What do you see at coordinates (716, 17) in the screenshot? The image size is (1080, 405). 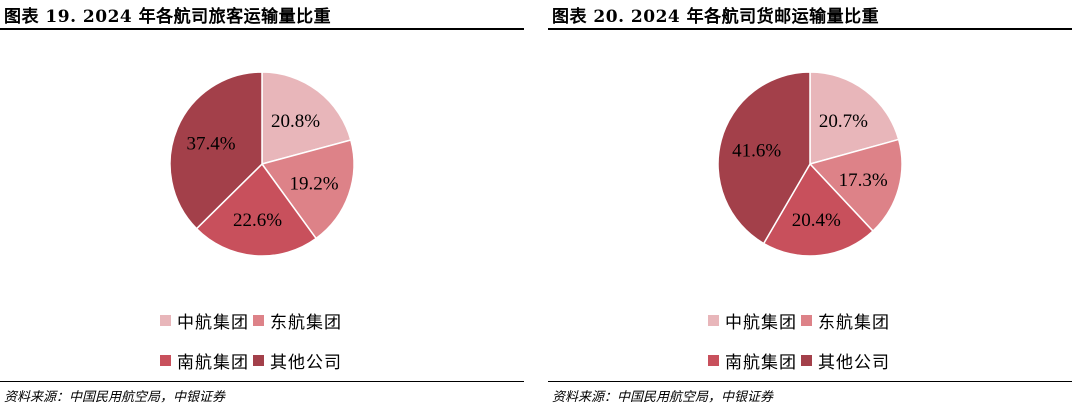 I see `chart-title: 图表 20. 2024 年各航司货邮运输量比重` at bounding box center [716, 17].